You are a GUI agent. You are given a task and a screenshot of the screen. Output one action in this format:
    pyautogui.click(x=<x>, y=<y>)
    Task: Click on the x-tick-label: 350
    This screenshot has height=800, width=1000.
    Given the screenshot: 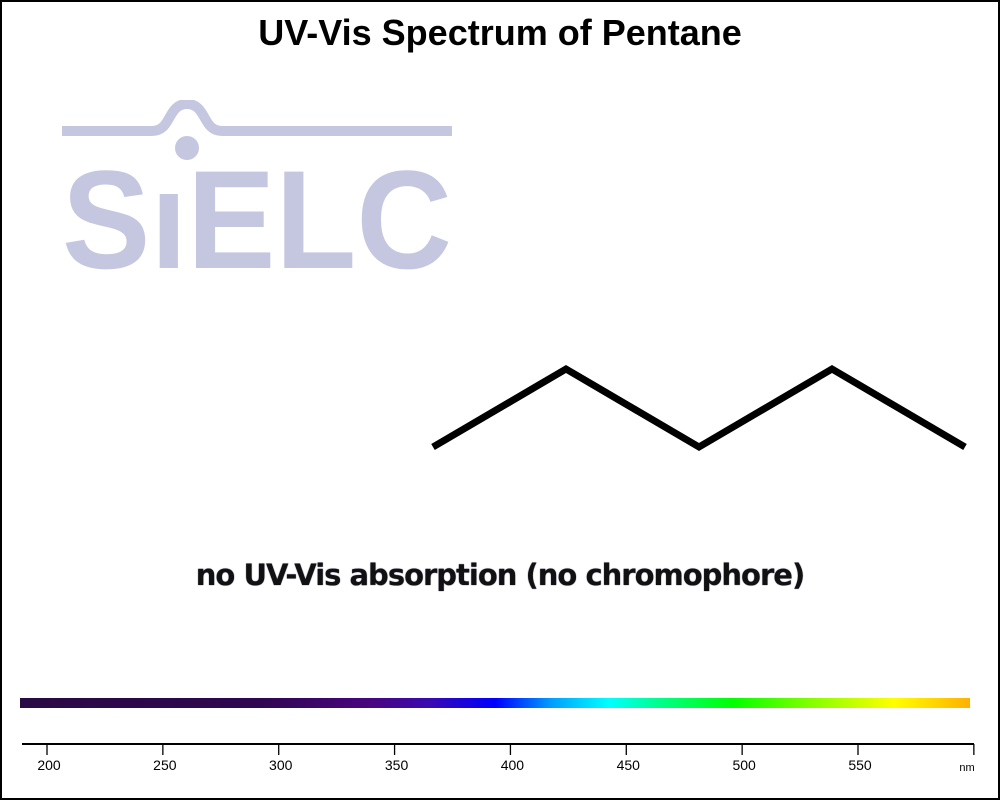 What is the action you would take?
    pyautogui.click(x=397, y=765)
    